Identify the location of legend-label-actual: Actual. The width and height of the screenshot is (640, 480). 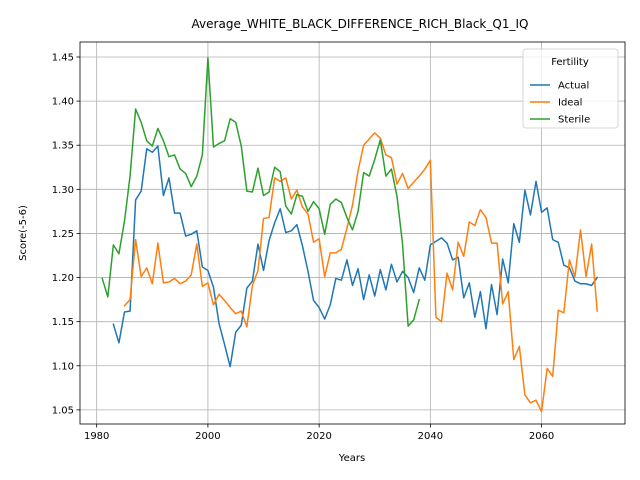
(573, 86).